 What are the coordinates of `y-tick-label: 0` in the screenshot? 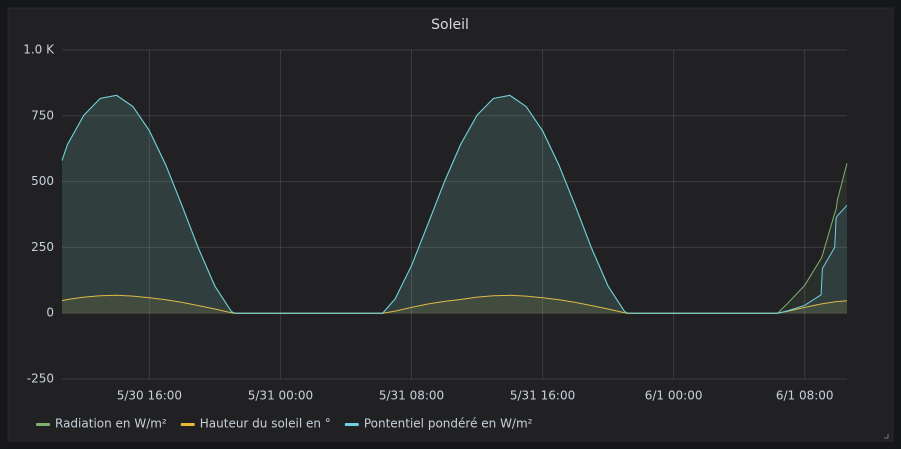 It's located at (50, 313).